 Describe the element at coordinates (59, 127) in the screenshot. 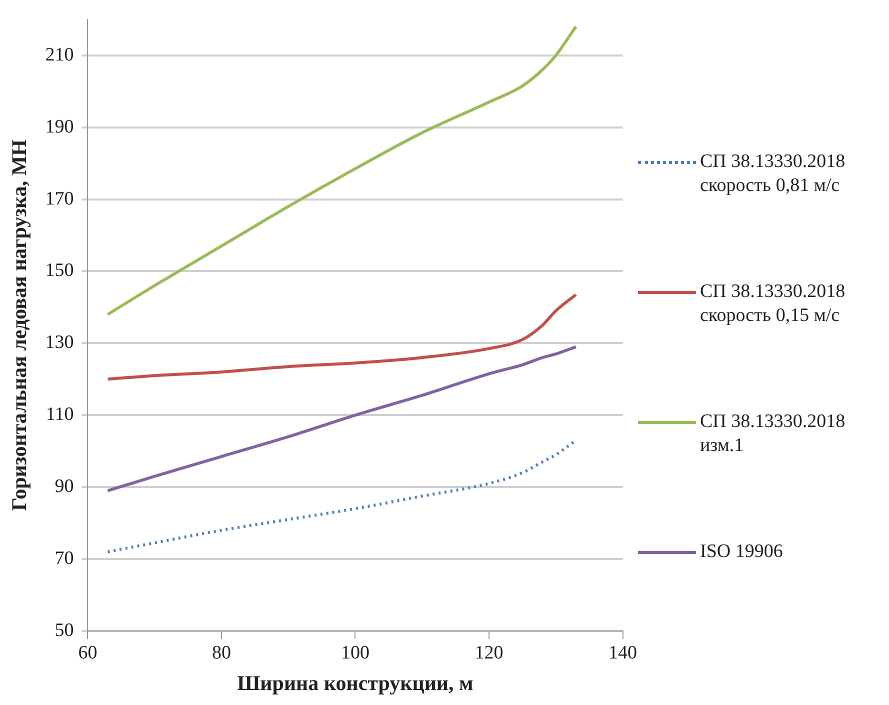

I see `y-tick-label: 190` at that location.